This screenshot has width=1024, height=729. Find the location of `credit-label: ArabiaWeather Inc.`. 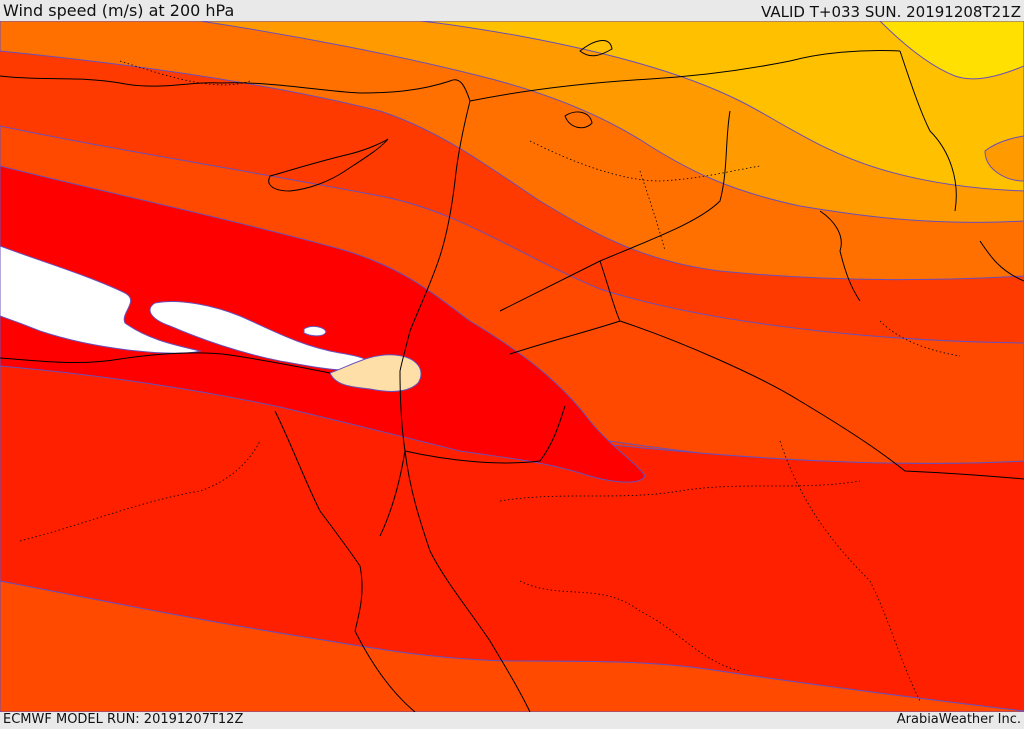

credit-label: ArabiaWeather Inc. is located at coordinates (958, 719).